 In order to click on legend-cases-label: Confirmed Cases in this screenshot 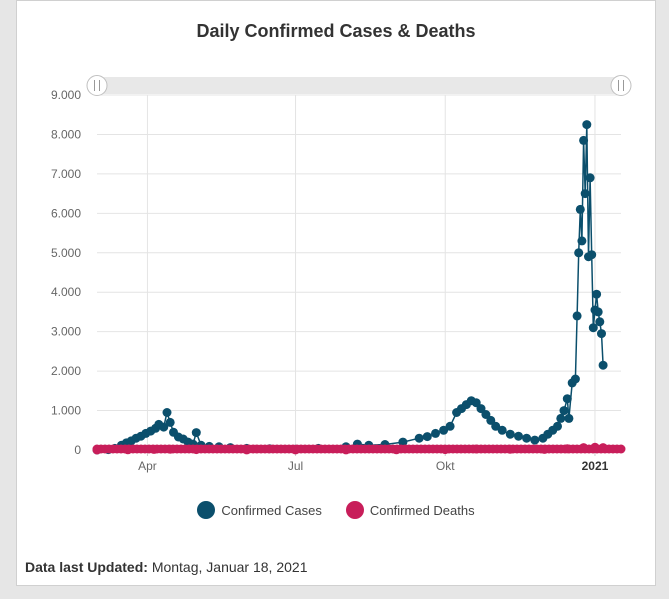, I will do `click(271, 510)`.